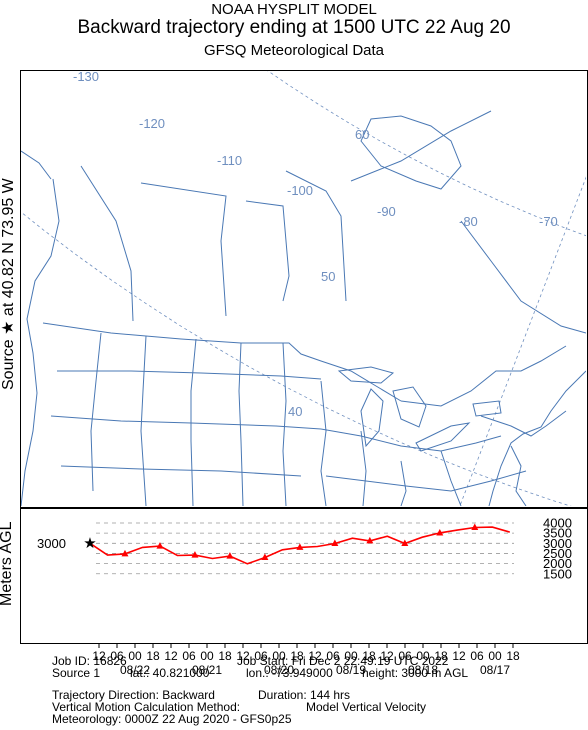 The width and height of the screenshot is (588, 730). What do you see at coordinates (423, 670) in the screenshot?
I see `time-date-label: 08/18` at bounding box center [423, 670].